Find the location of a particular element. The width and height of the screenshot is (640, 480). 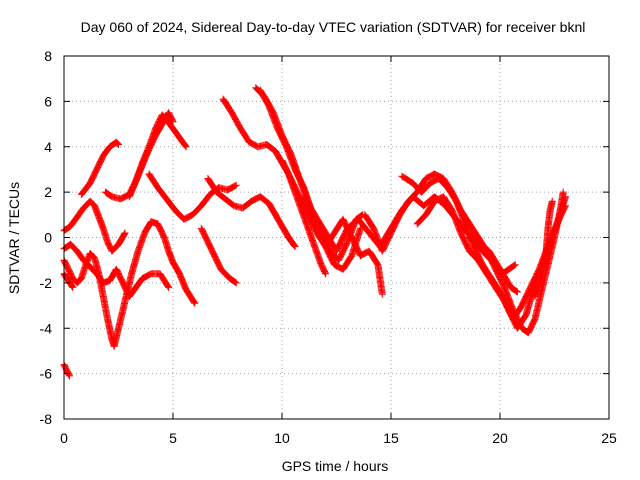

series-s21 is located at coordinates (543, 248).